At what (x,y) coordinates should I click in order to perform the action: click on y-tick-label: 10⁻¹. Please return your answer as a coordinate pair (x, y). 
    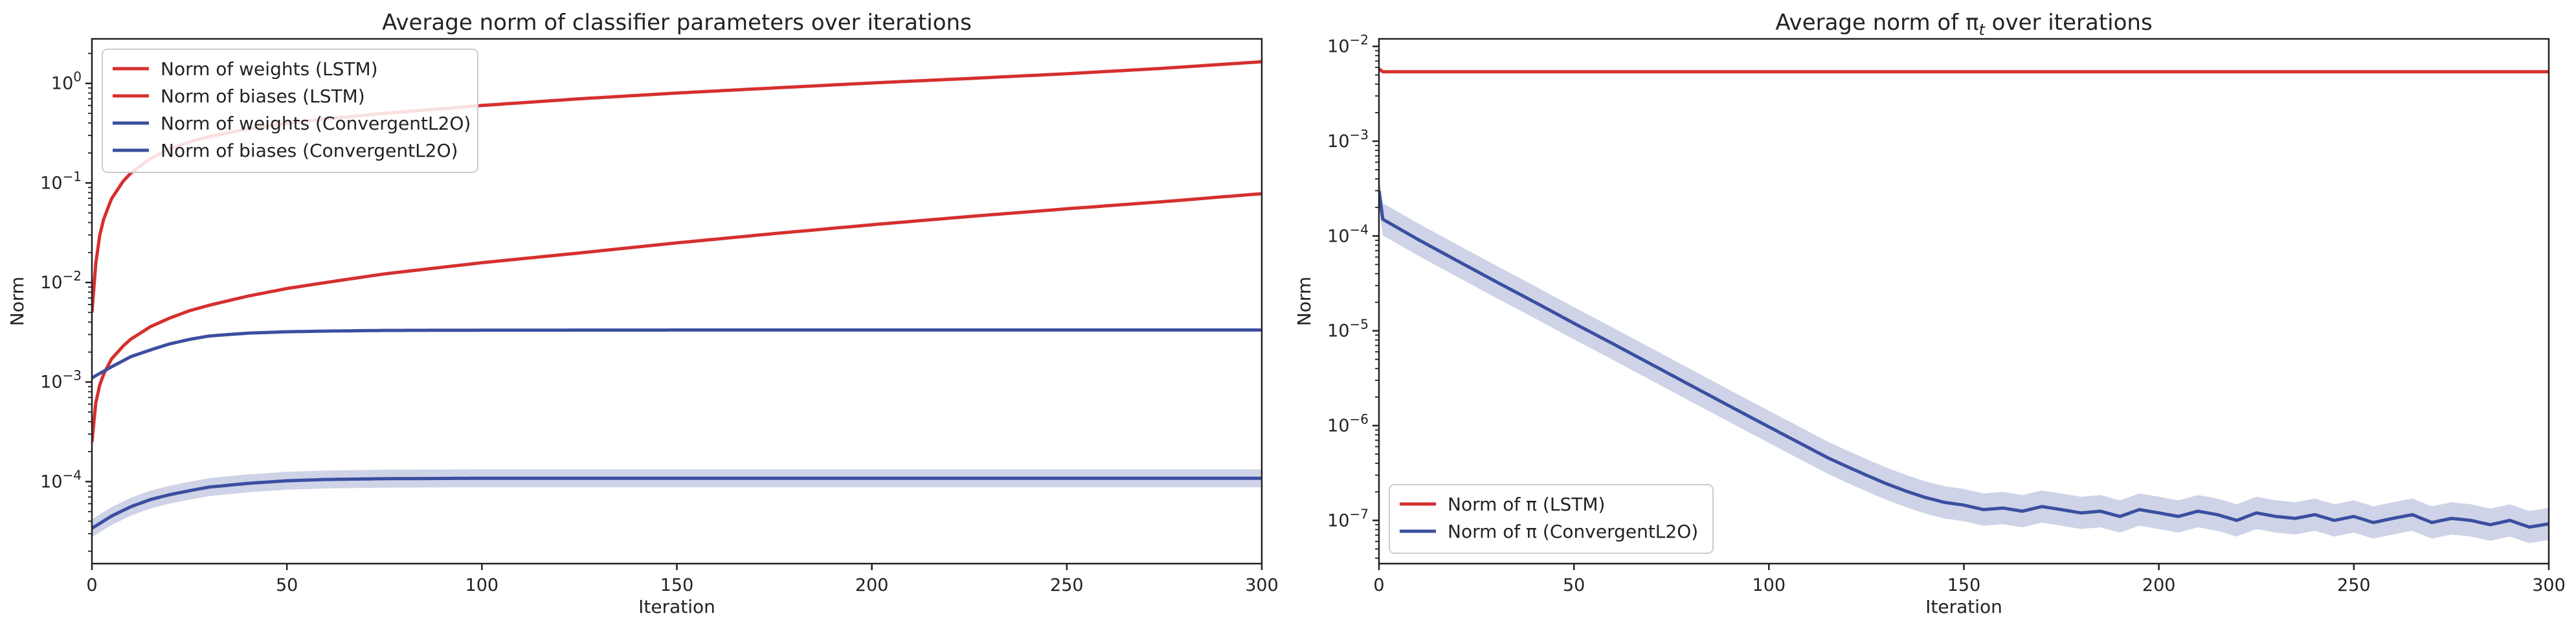
    Looking at the image, I should click on (61, 180).